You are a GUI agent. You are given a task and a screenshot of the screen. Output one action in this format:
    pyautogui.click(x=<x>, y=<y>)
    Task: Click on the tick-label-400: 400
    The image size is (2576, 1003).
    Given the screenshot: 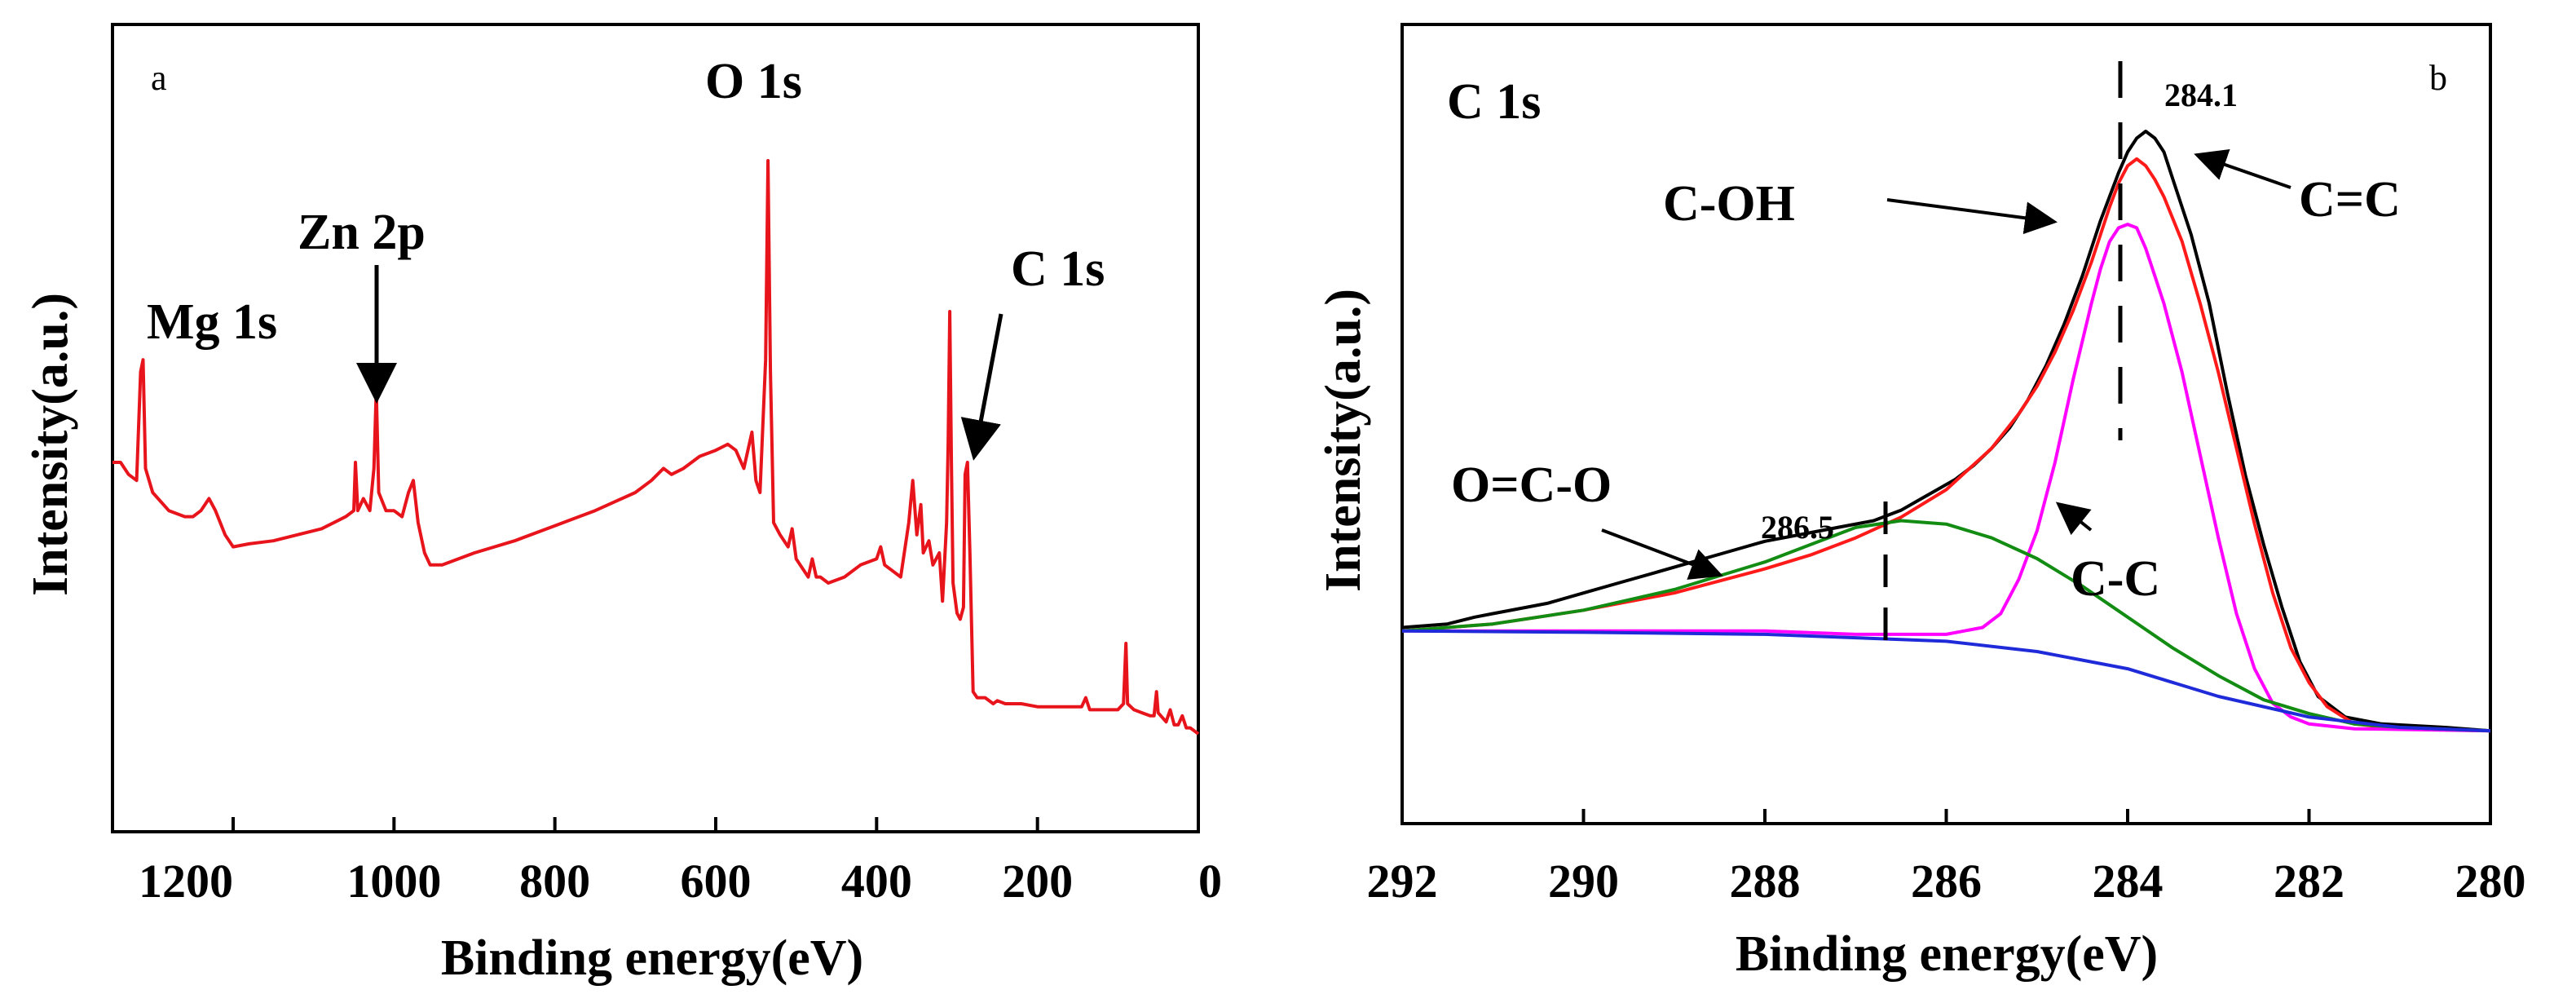 What is the action you would take?
    pyautogui.click(x=876, y=881)
    